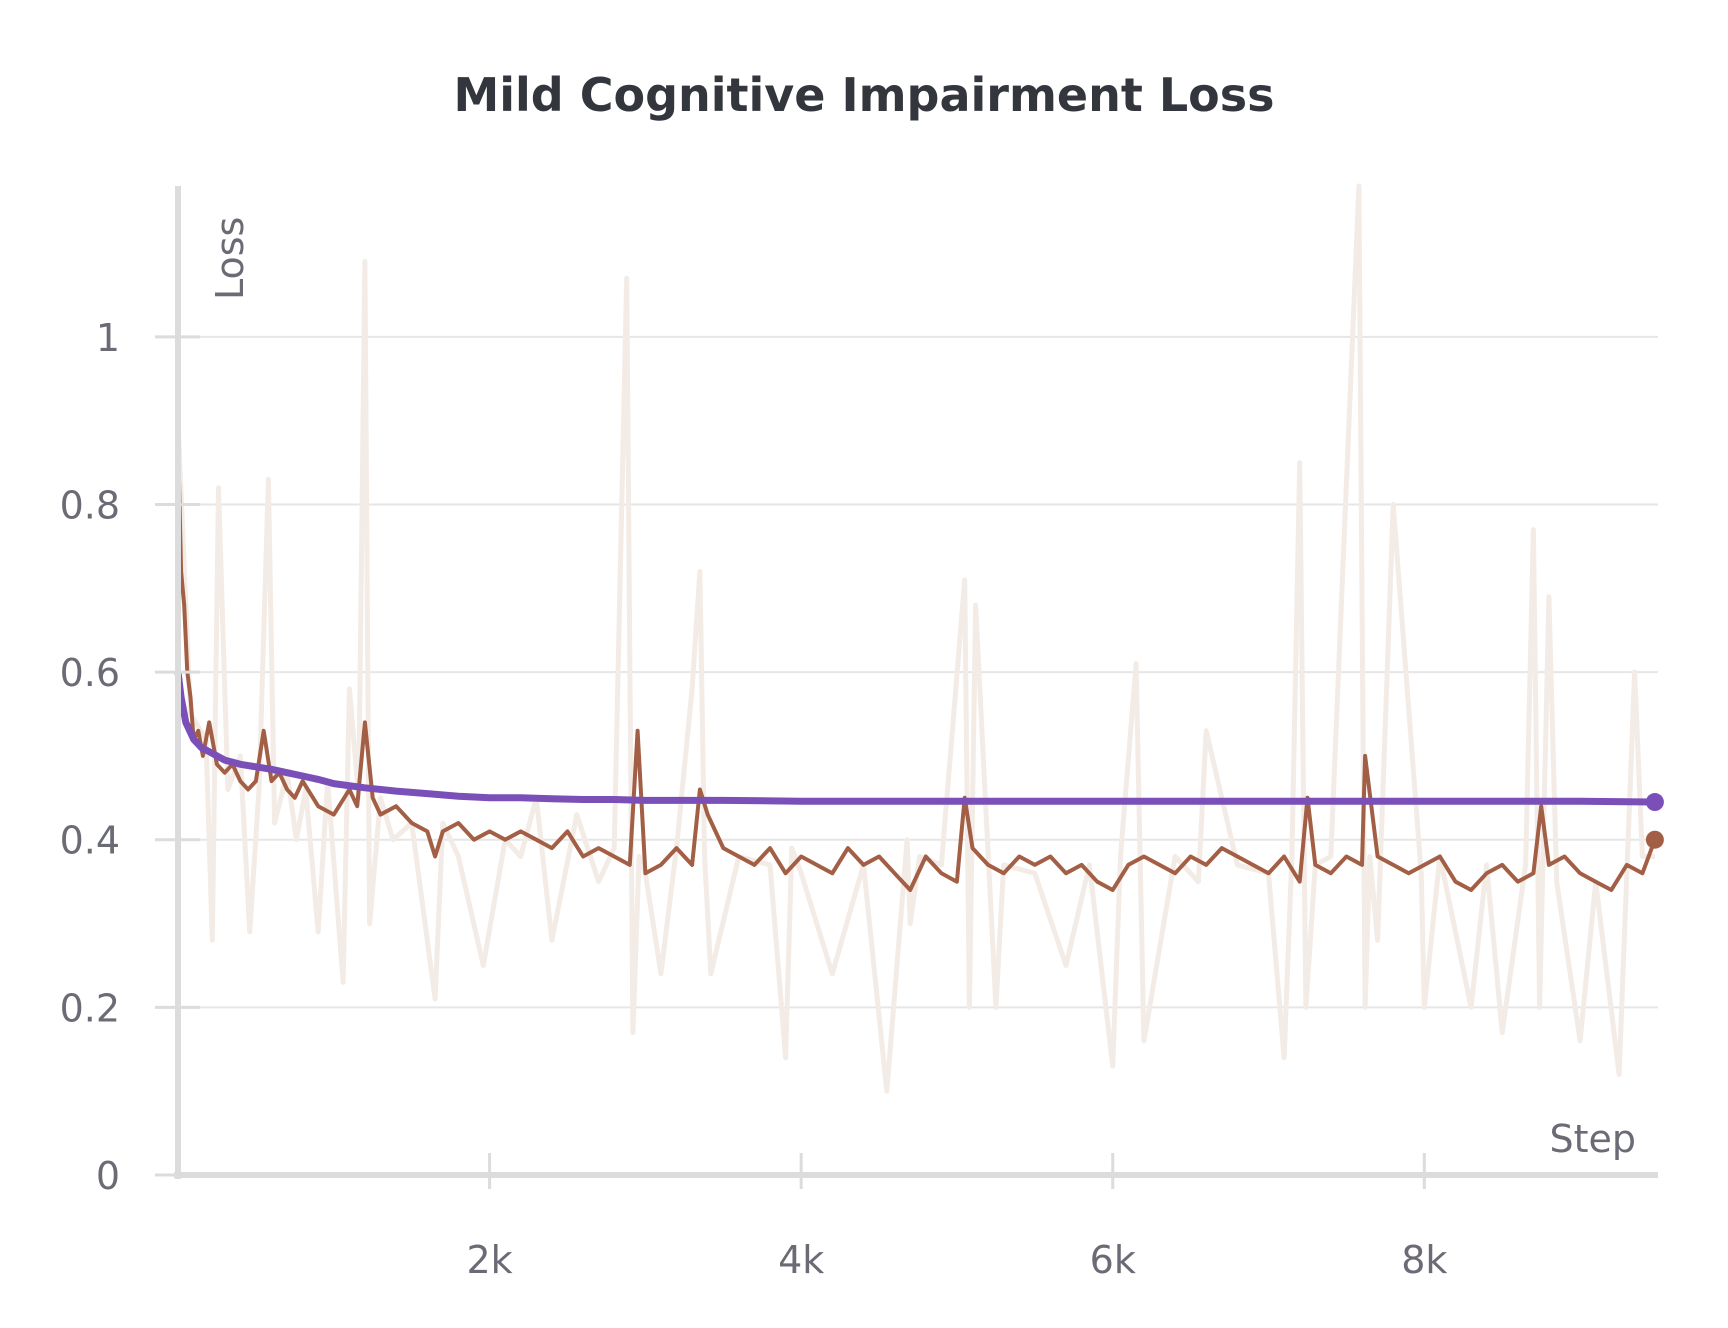 The height and width of the screenshot is (1328, 1728). Describe the element at coordinates (801, 1260) in the screenshot. I see `x-tick-label: 4k` at that location.